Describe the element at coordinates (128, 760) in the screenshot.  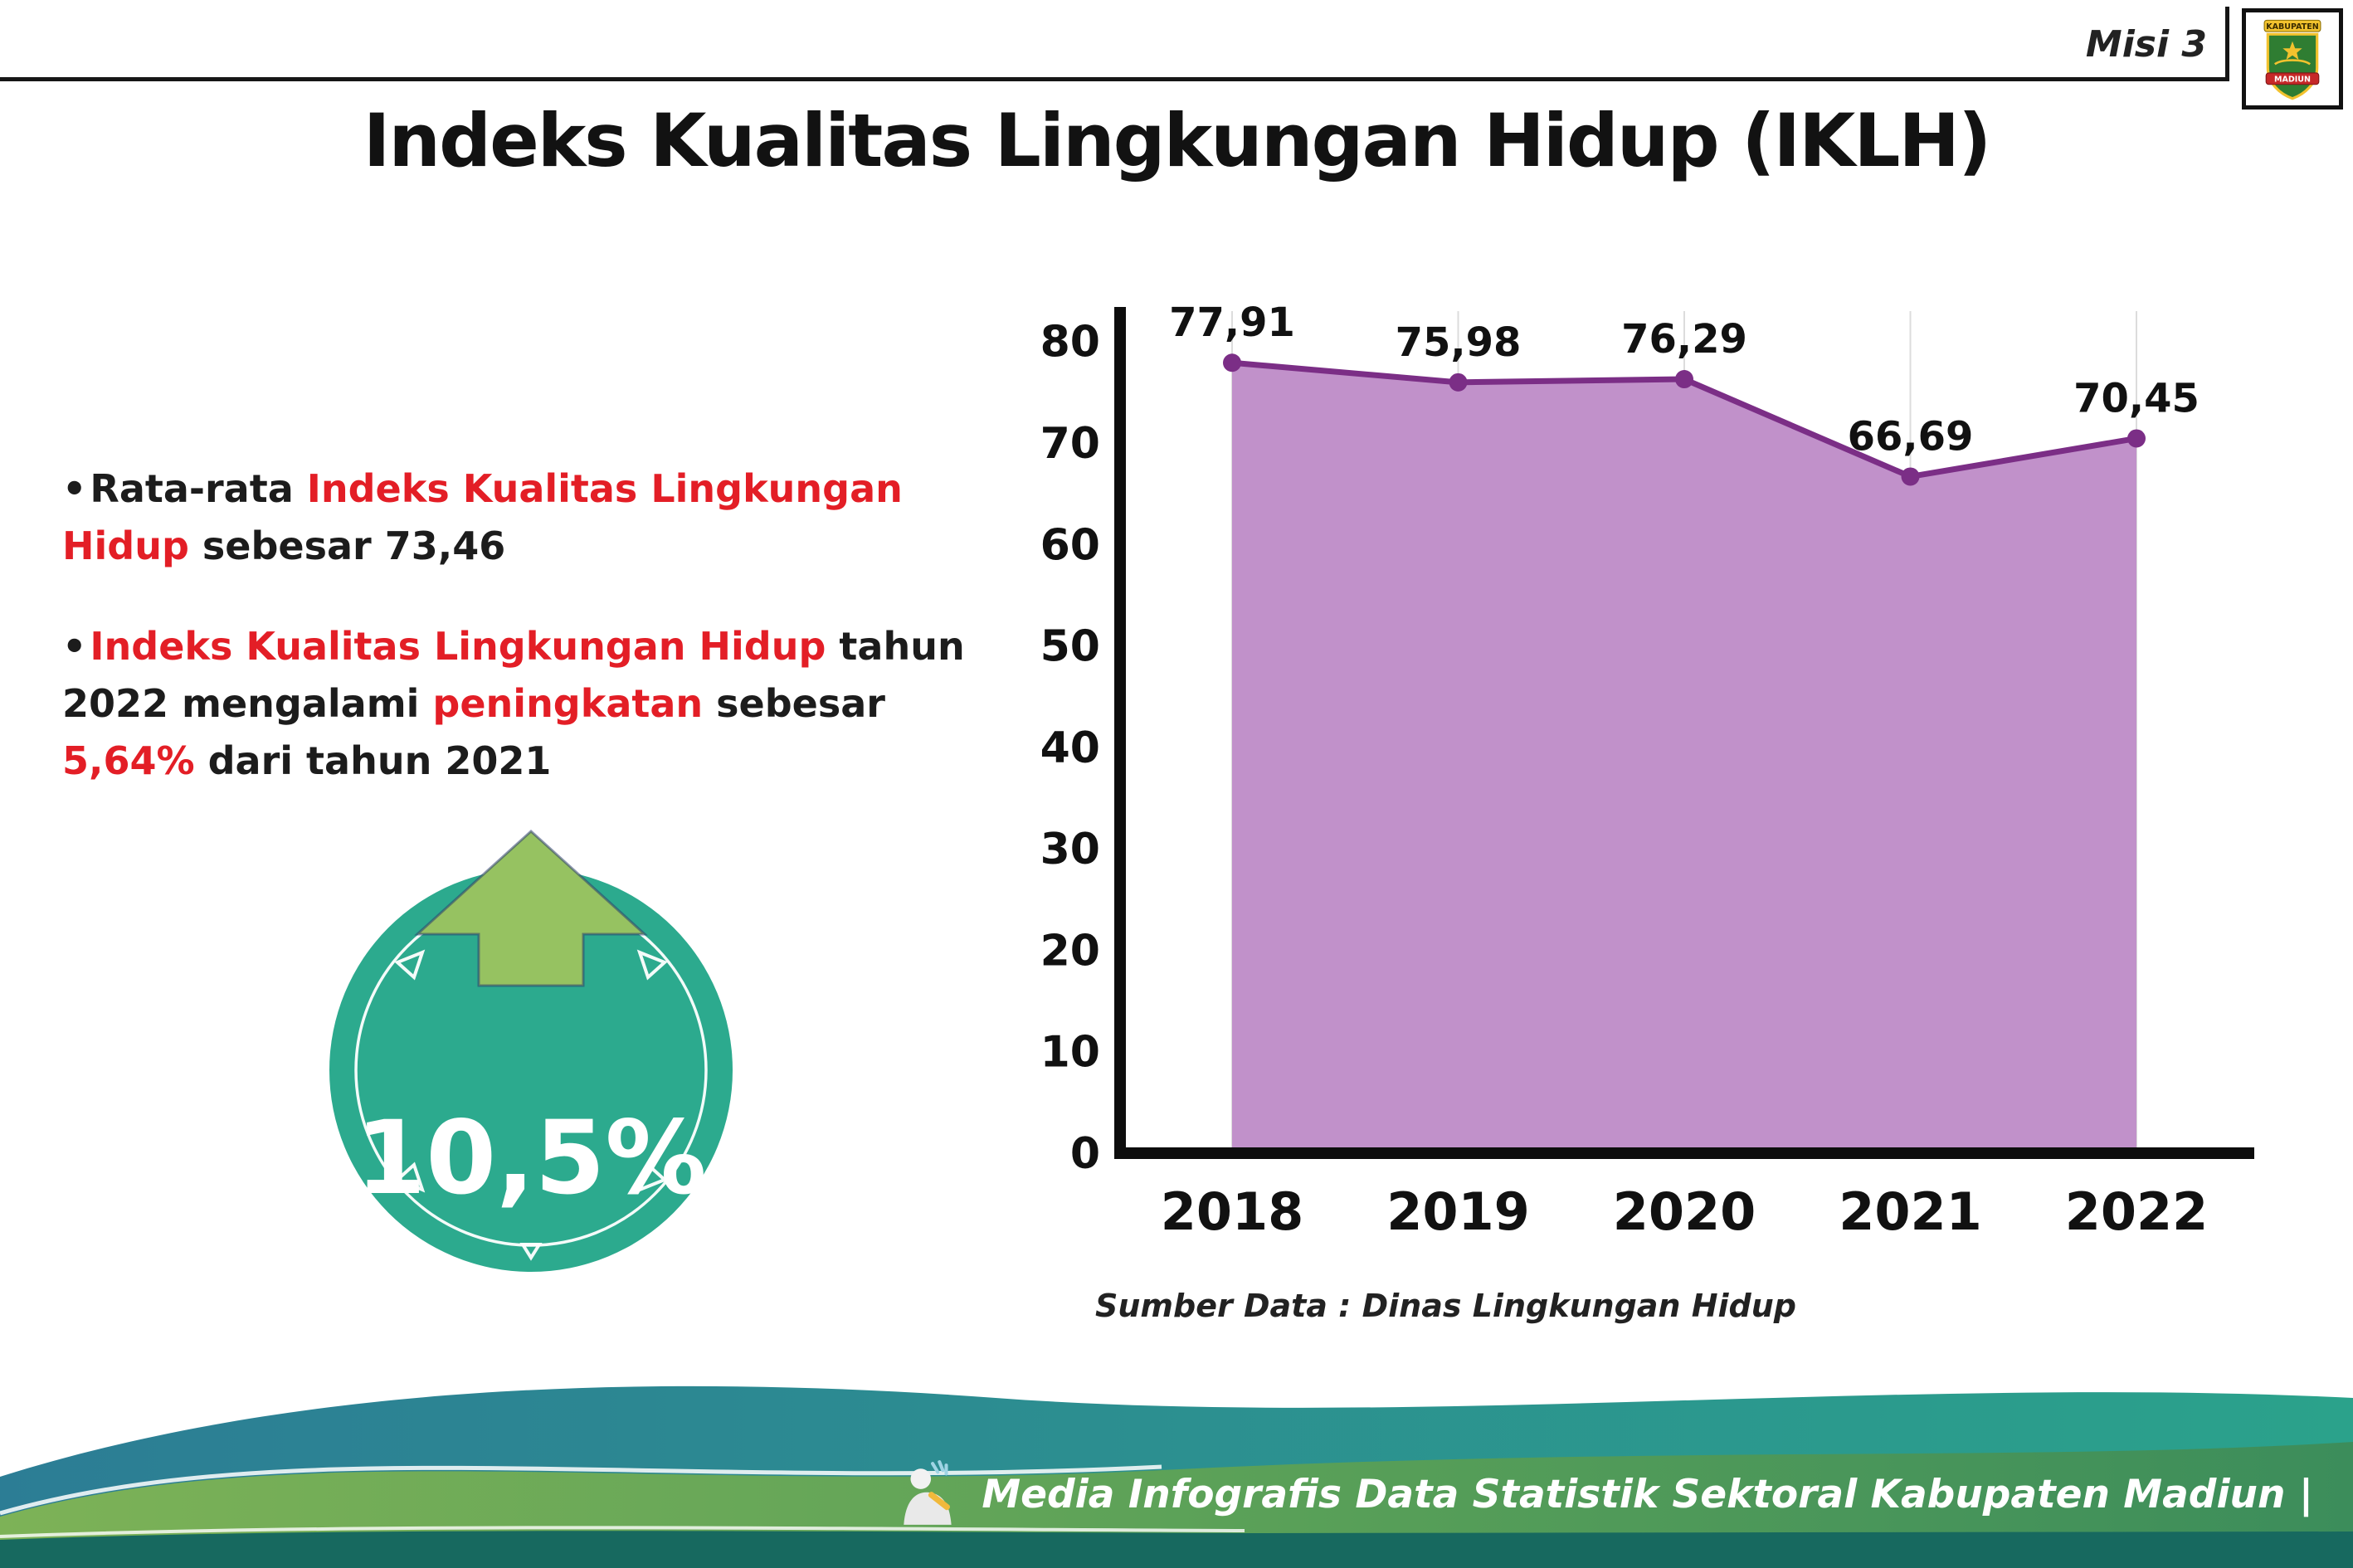
I see `bullet2-highlight-3: 5,64%` at that location.